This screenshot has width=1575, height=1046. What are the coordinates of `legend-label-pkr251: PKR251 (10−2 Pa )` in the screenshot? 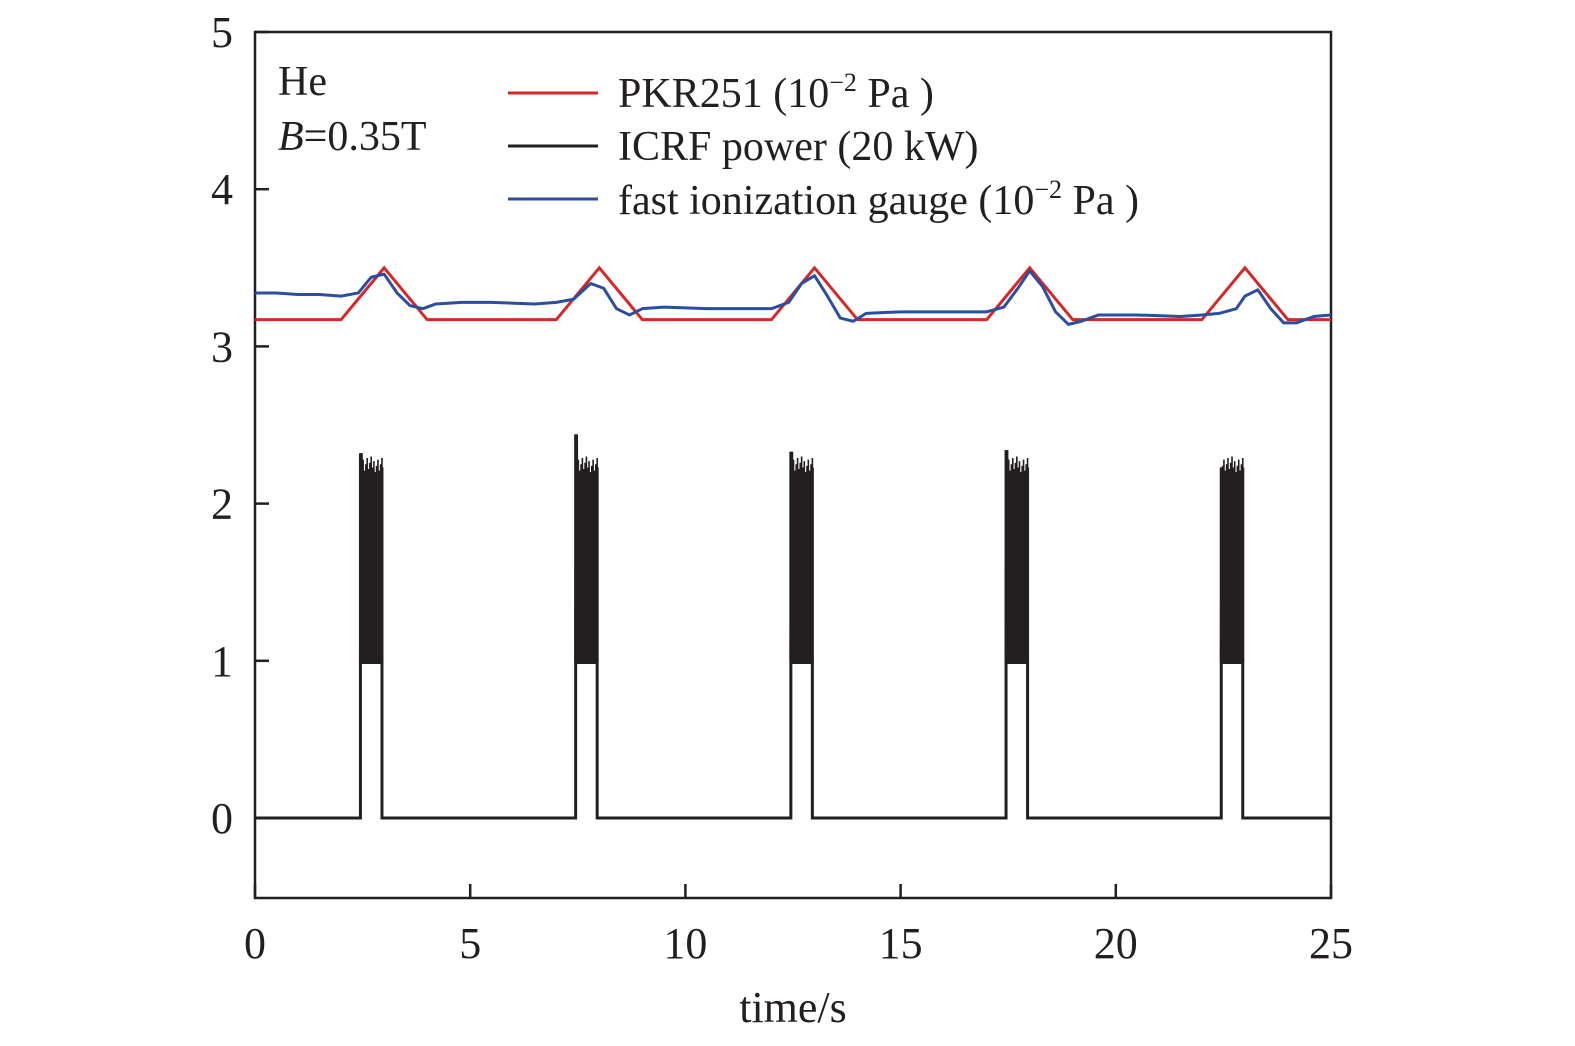 It's located at (776, 92).